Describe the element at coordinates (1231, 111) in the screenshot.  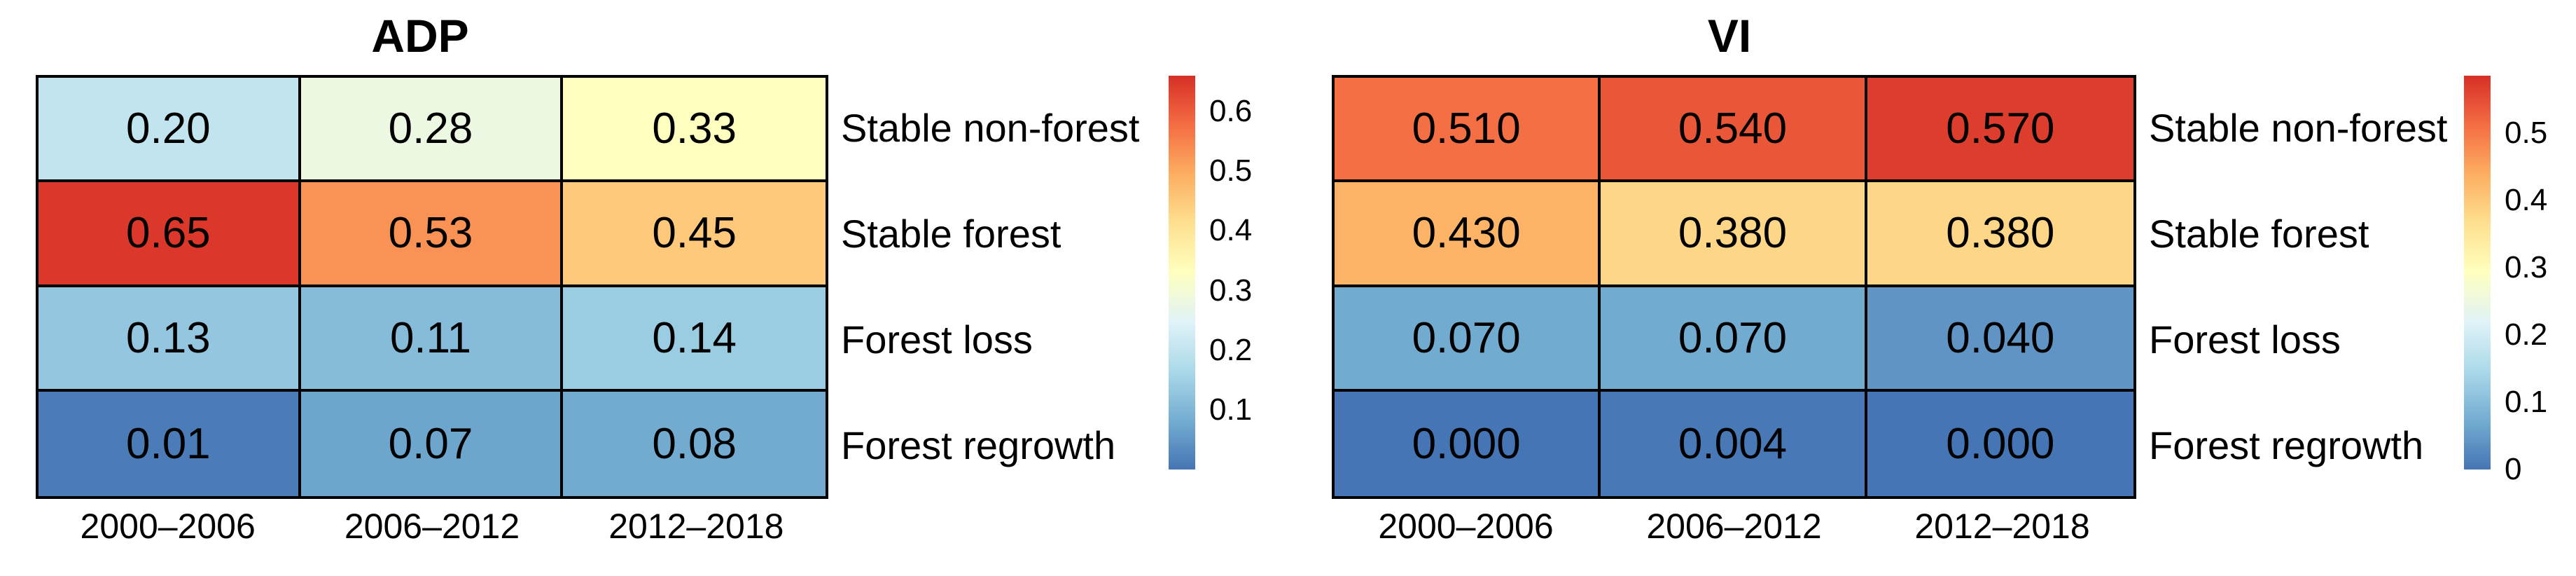
I see `colorbar-tick-label: 0.6` at that location.